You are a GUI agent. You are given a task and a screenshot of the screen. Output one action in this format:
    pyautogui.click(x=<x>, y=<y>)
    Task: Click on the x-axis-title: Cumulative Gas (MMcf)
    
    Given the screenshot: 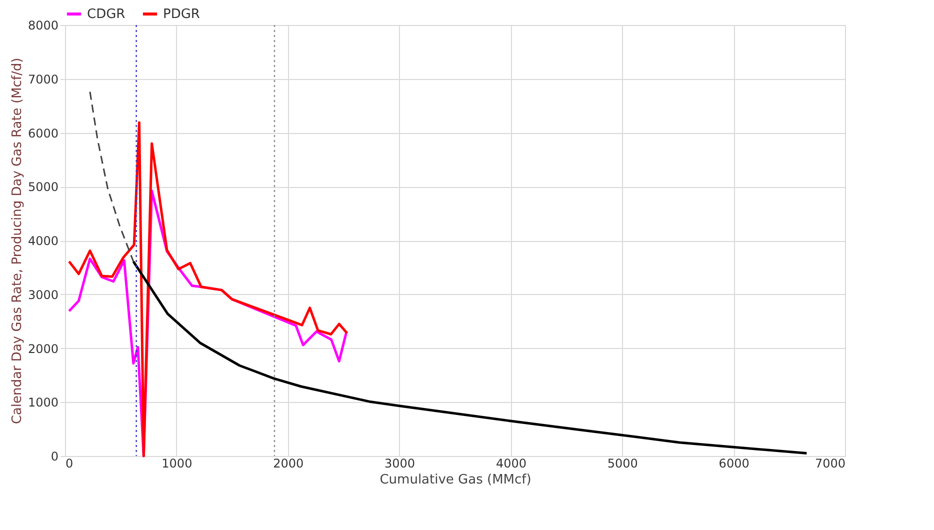 What is the action you would take?
    pyautogui.click(x=456, y=480)
    